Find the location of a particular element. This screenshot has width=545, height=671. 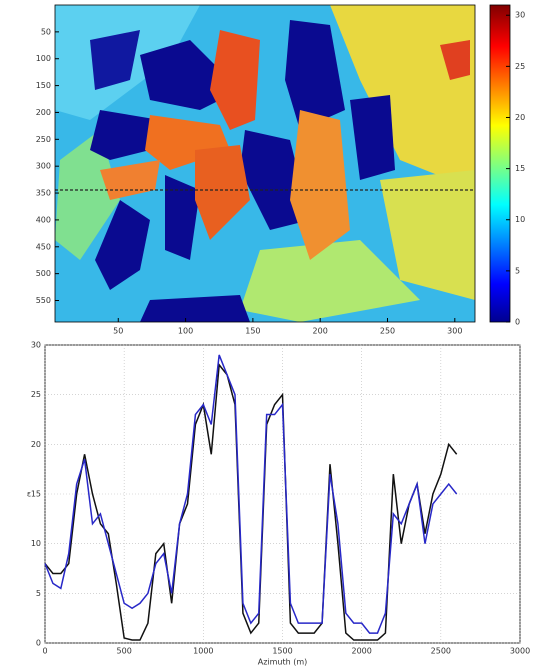

x-tick-label: 150 is located at coordinates (252, 331).